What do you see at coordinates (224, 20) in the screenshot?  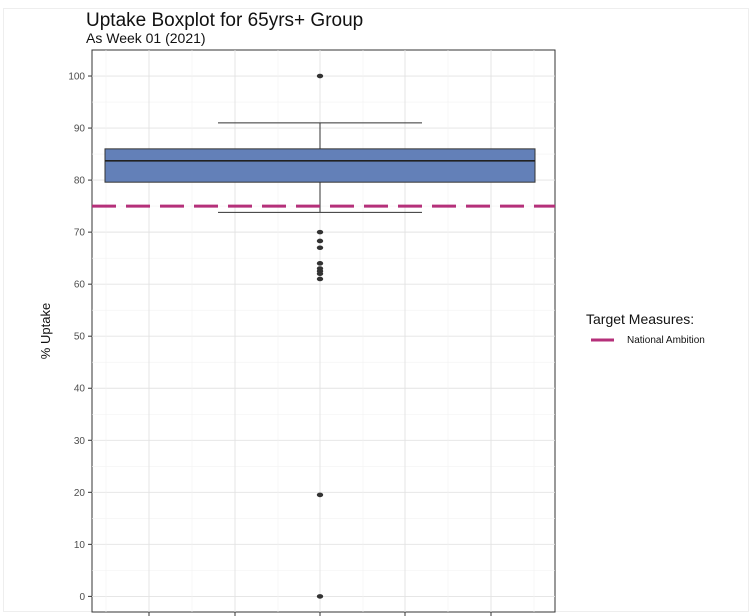 I see `chart-title: Uptake Boxplot for 65yrs+ Group` at bounding box center [224, 20].